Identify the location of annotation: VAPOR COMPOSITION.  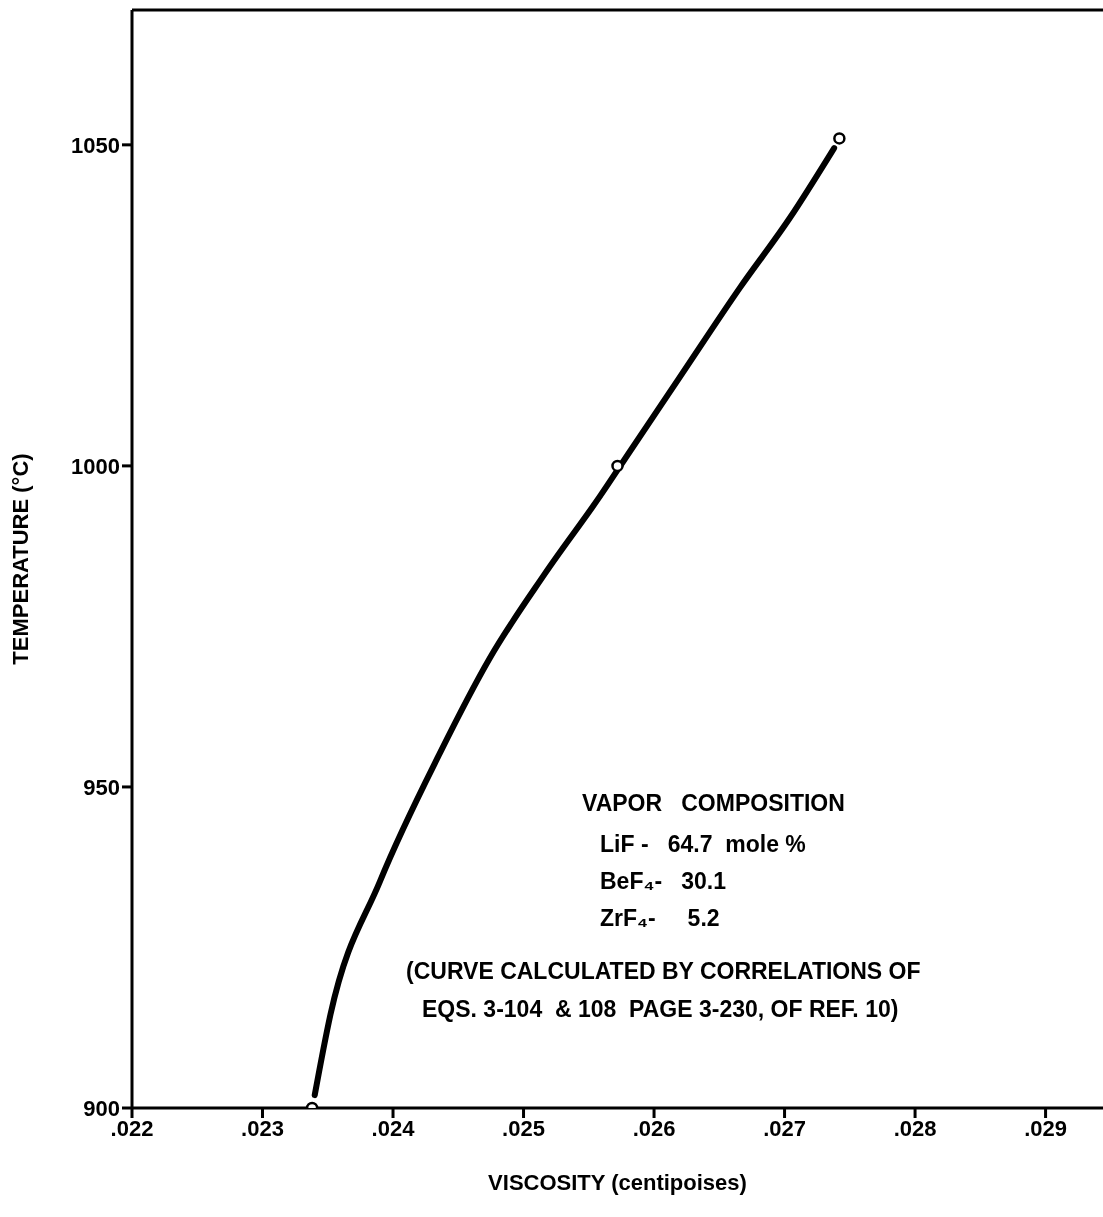
(713, 803).